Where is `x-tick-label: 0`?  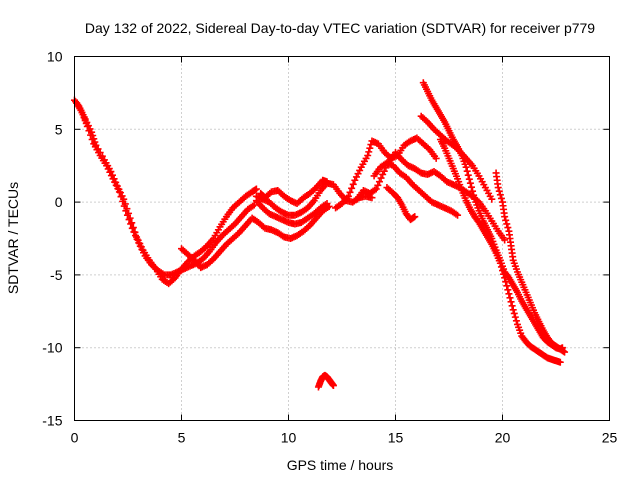 x-tick-label: 0 is located at coordinates (75, 438).